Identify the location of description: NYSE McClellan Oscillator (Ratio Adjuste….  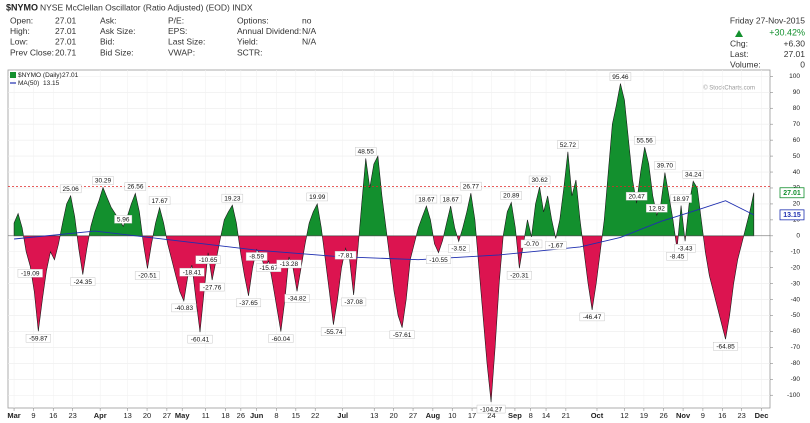
(146, 7).